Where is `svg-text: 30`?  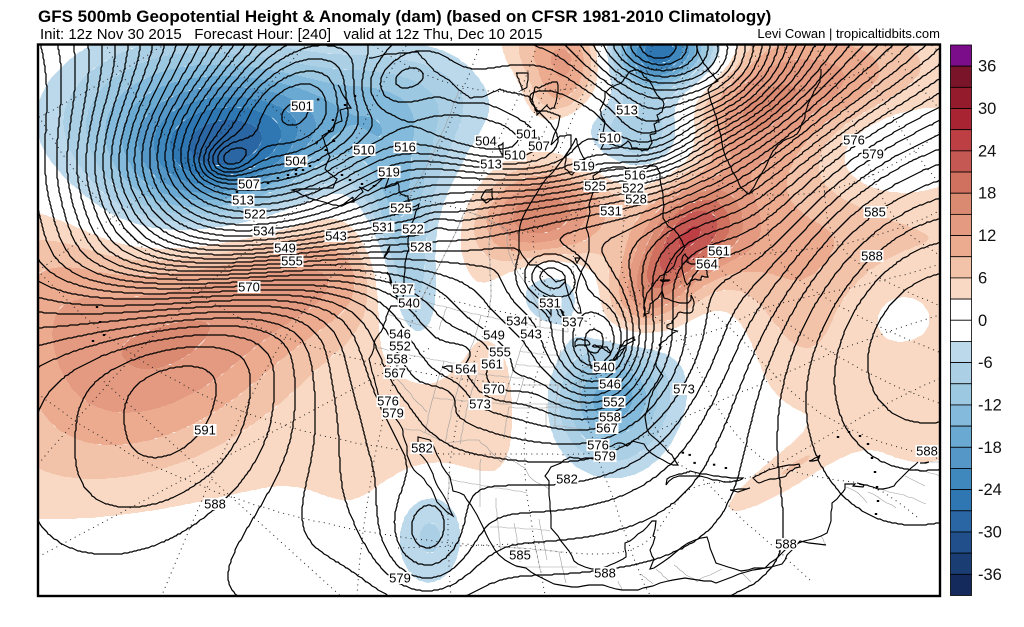
svg-text: 30 is located at coordinates (987, 109).